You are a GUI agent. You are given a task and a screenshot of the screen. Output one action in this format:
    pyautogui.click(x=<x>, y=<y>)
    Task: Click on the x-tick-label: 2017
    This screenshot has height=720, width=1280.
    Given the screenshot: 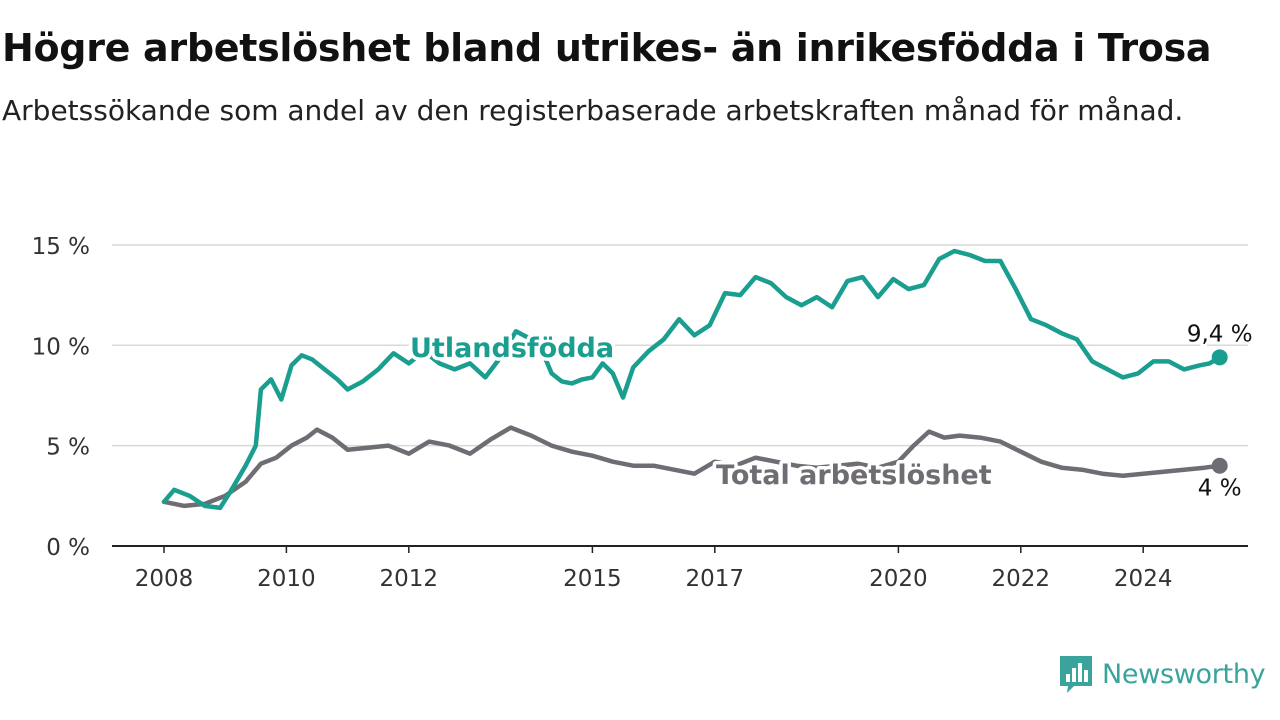 What is the action you would take?
    pyautogui.click(x=715, y=579)
    